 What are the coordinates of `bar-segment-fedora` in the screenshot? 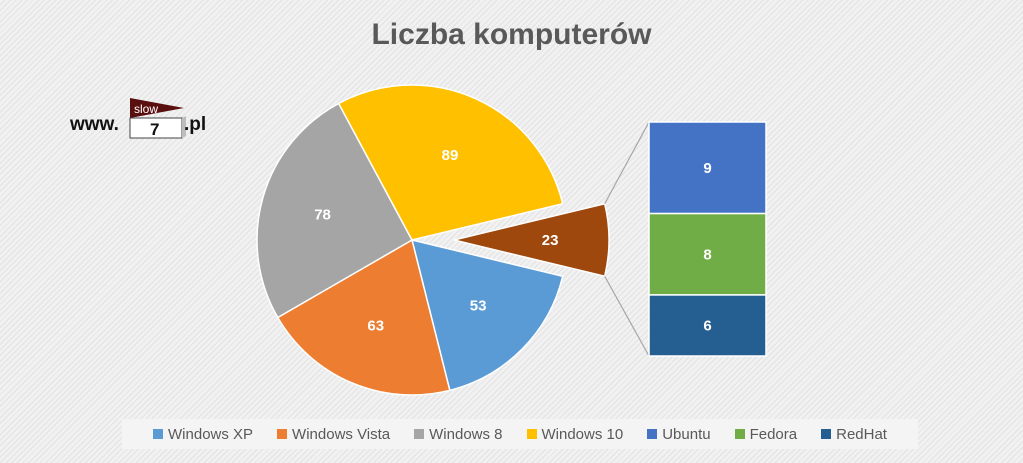 It's located at (707, 254).